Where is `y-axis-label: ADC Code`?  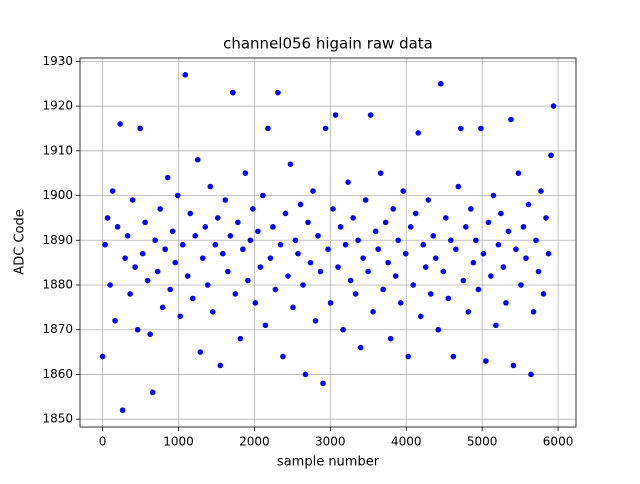 y-axis-label: ADC Code is located at coordinates (20, 241).